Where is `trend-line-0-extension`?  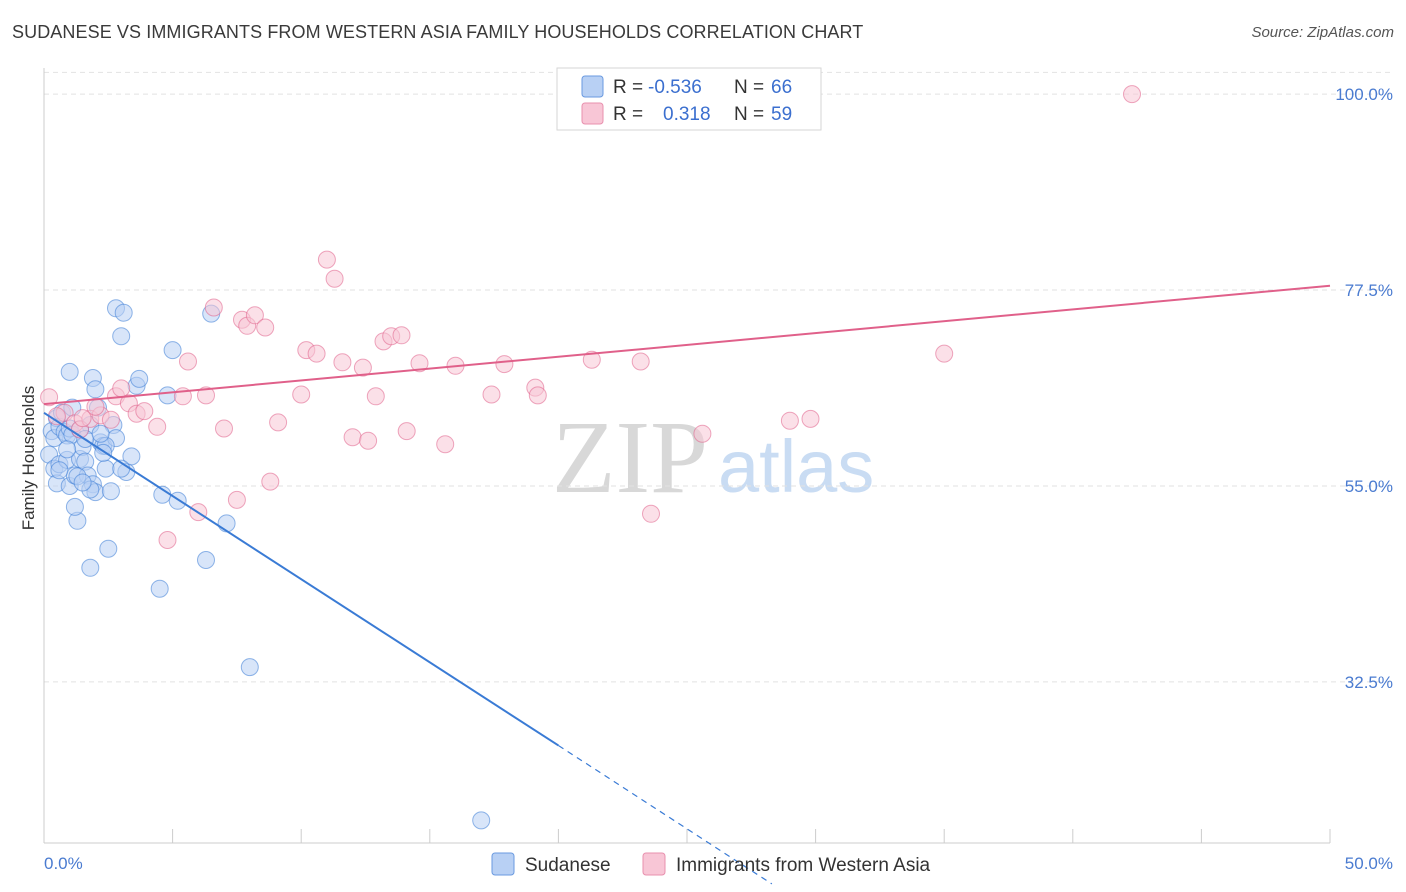
trend-line-0-extension is located at coordinates (665, 814).